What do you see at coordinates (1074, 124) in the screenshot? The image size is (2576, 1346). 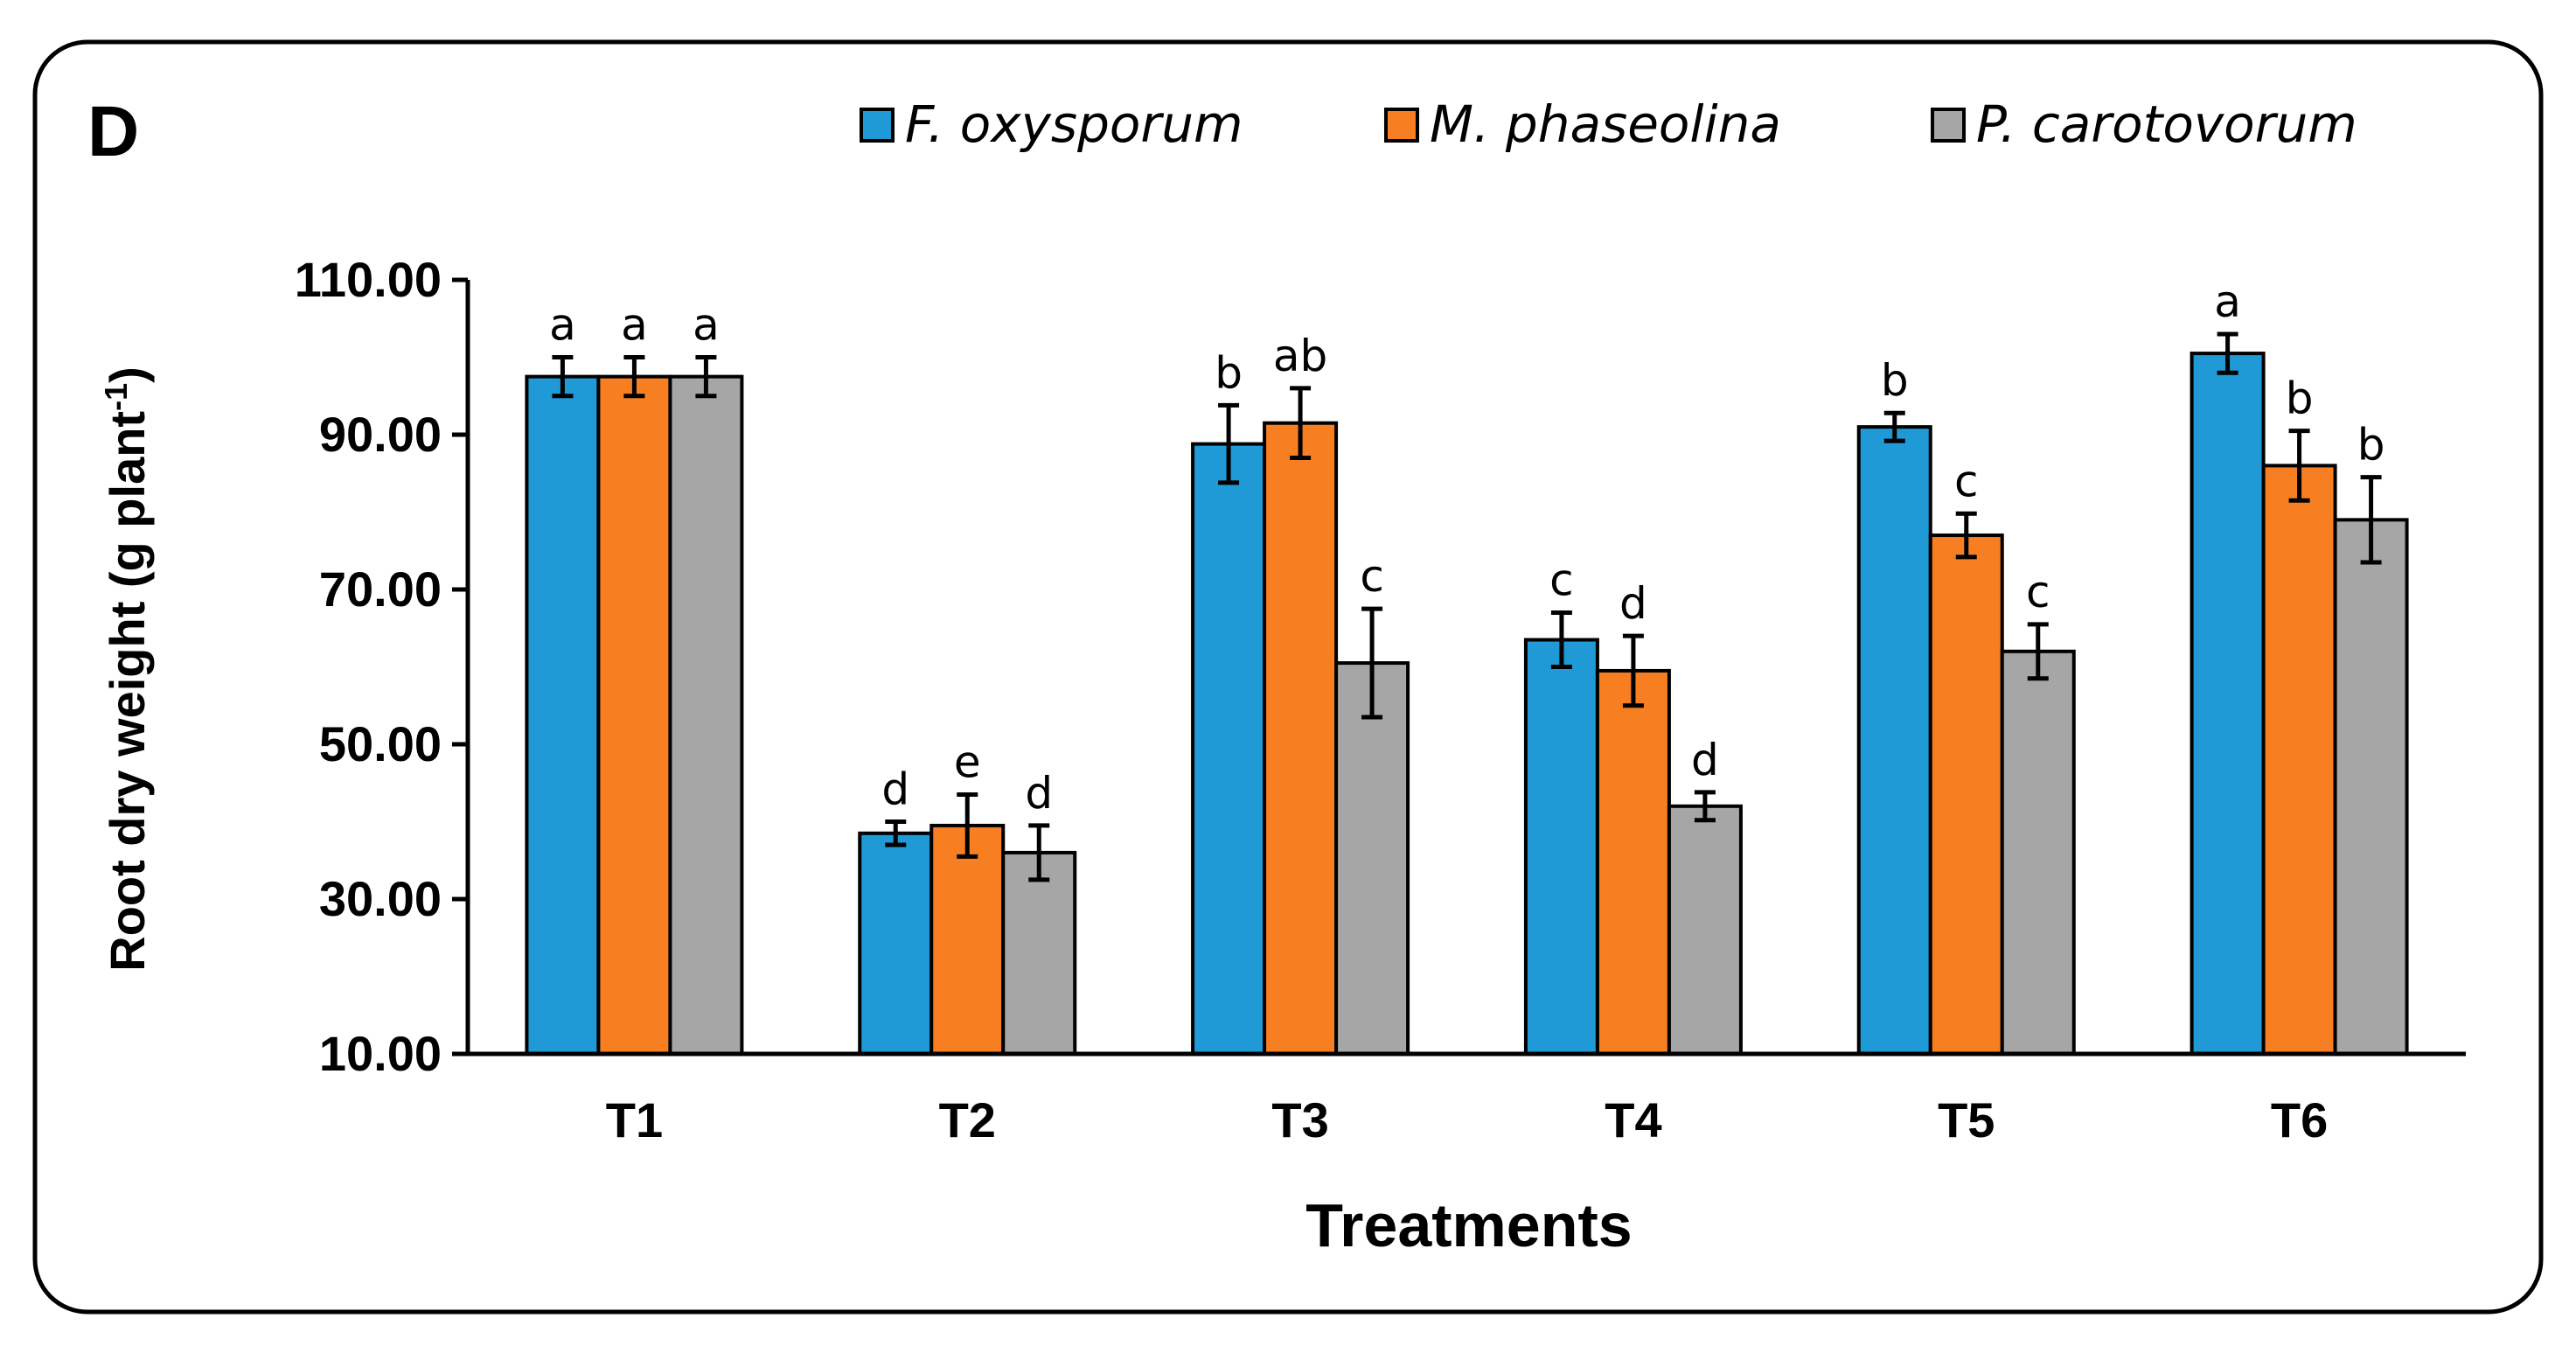 I see `legend-label: F. oxysporum` at bounding box center [1074, 124].